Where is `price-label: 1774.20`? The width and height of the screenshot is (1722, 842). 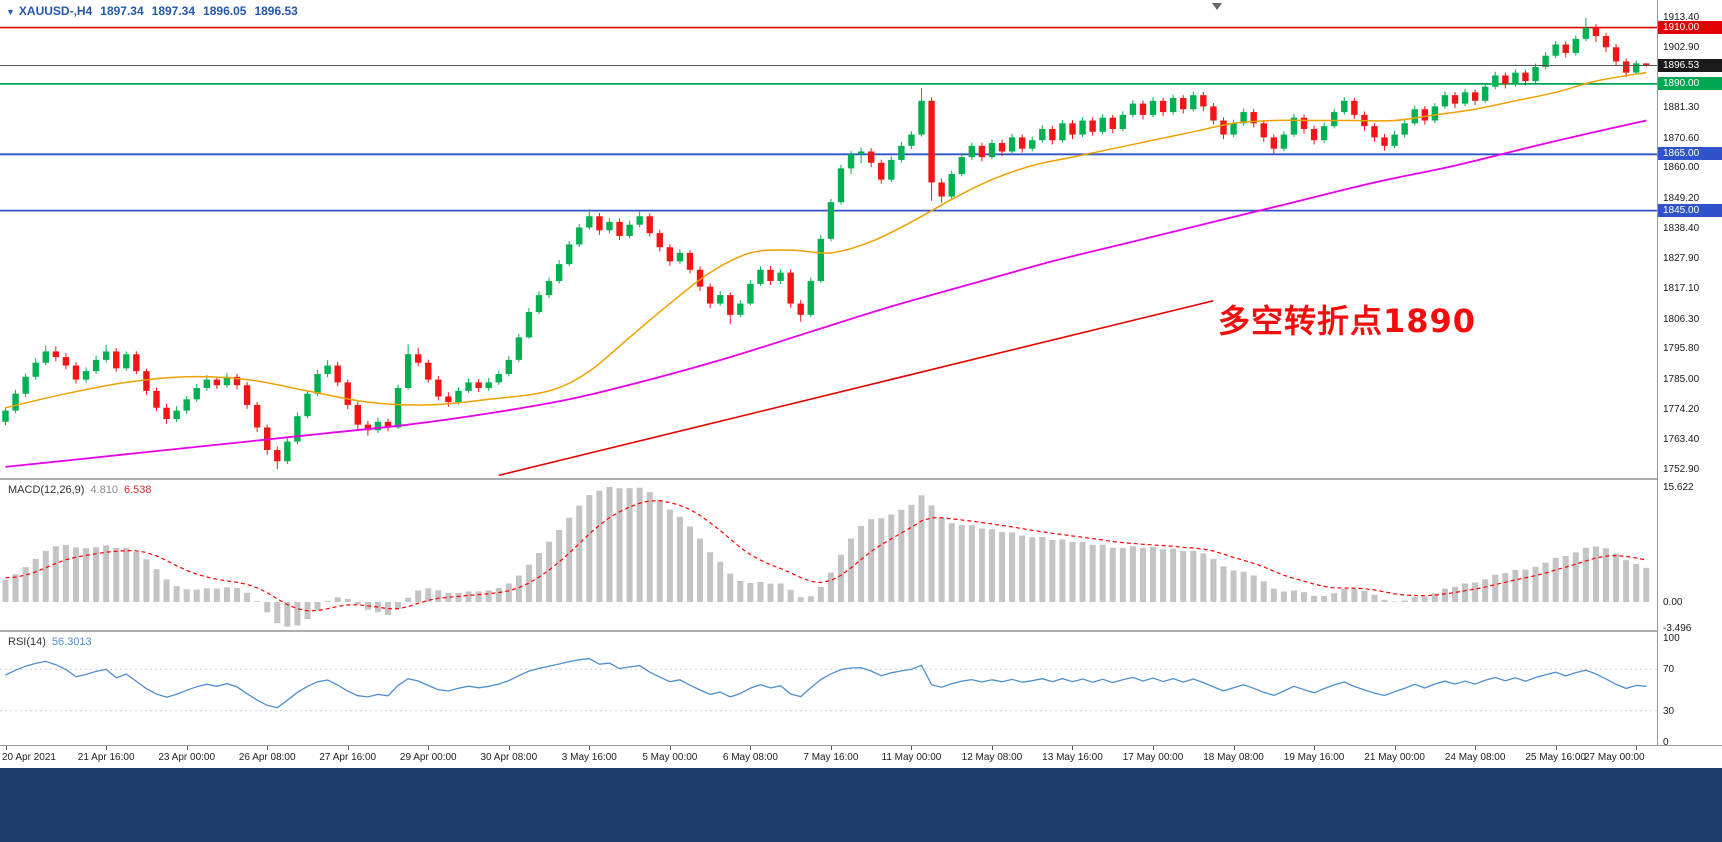
price-label: 1774.20 is located at coordinates (1681, 409).